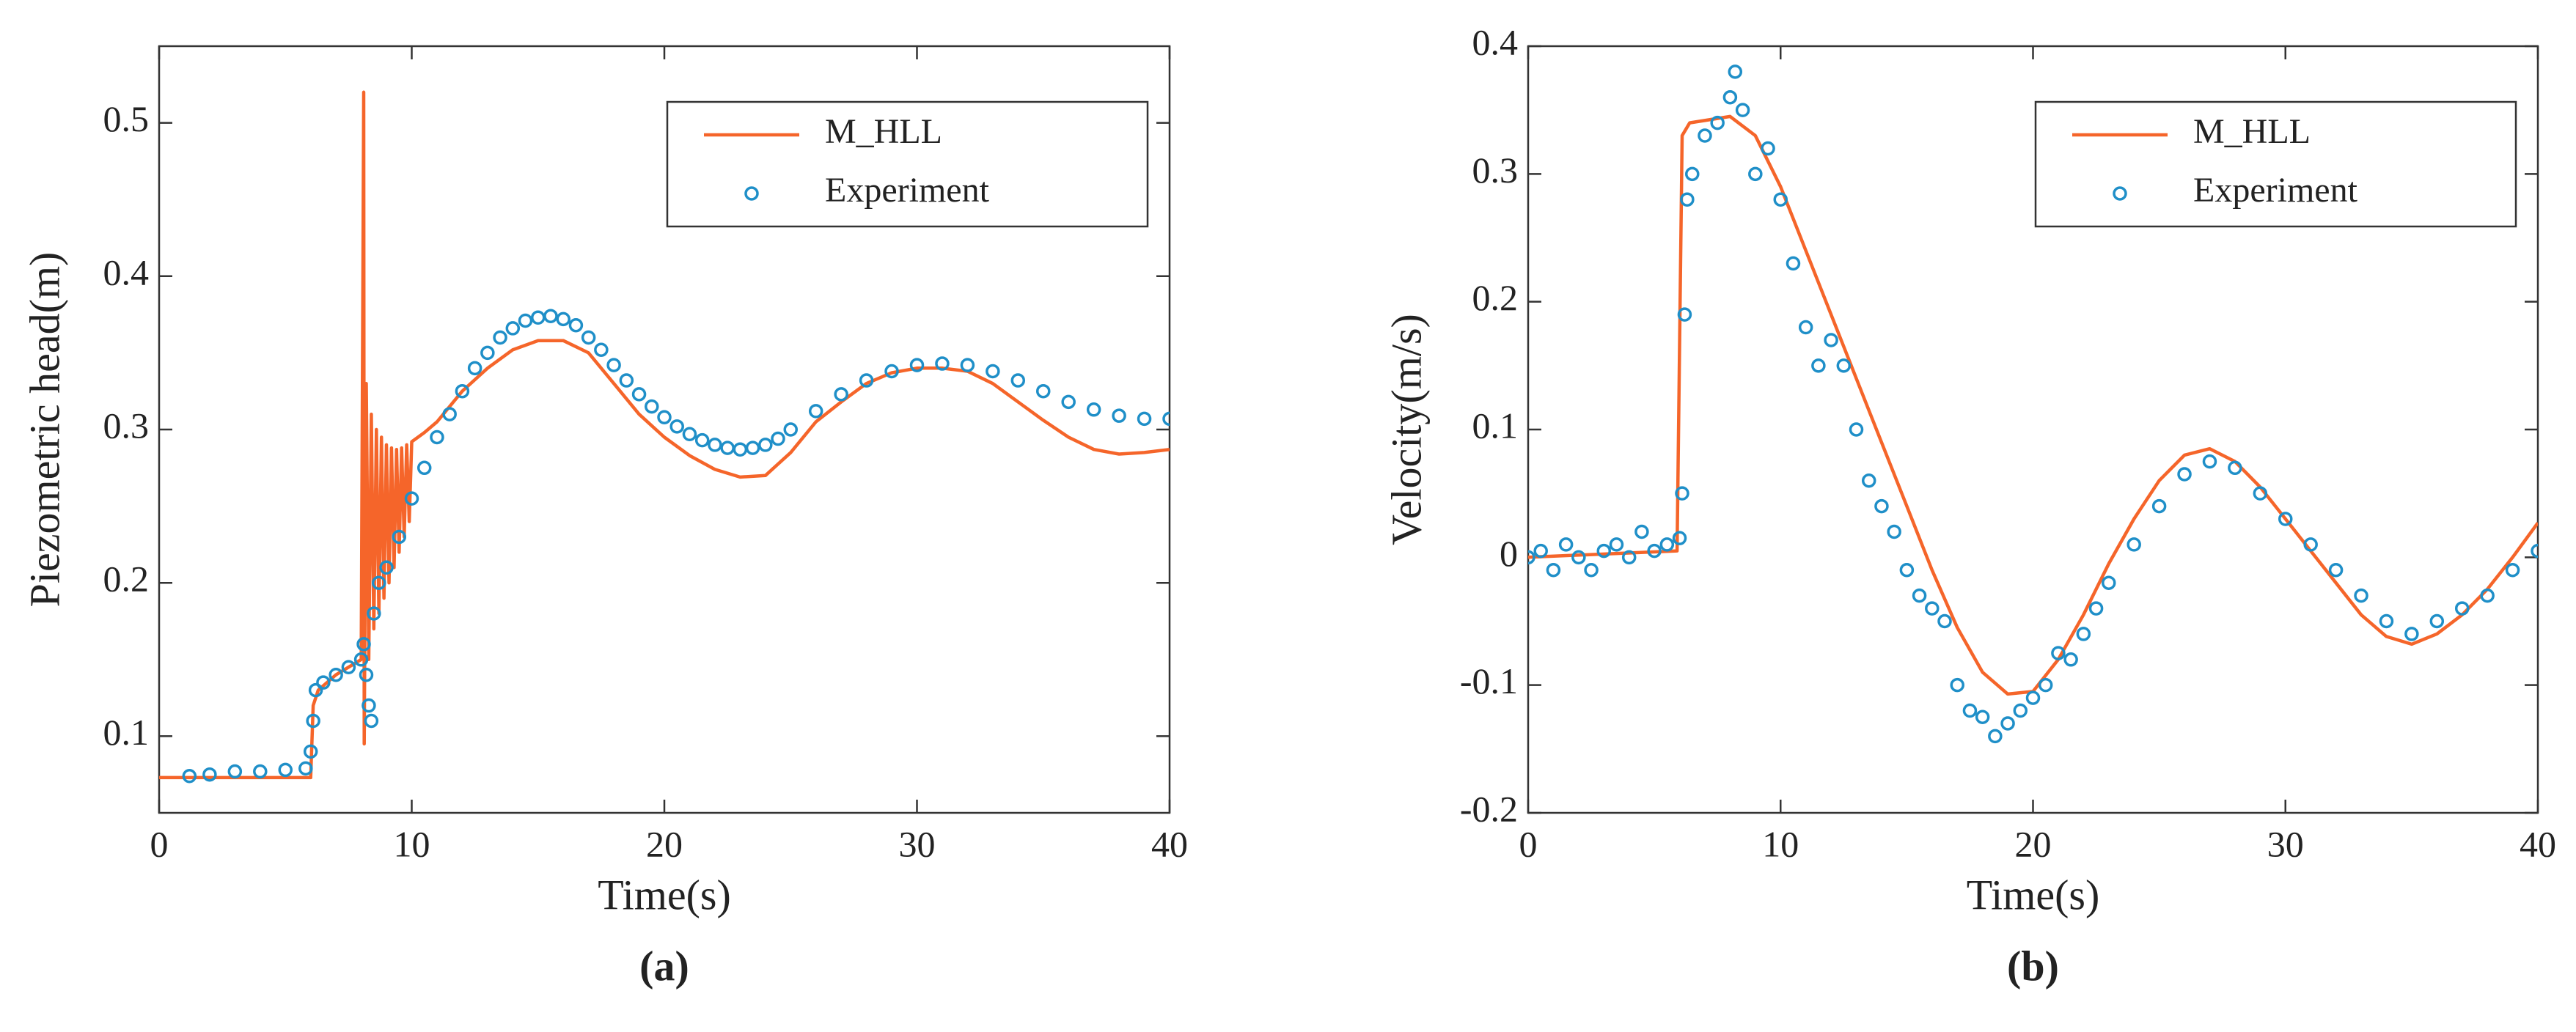 This screenshot has height=1032, width=2576. What do you see at coordinates (1781, 843) in the screenshot?
I see `x-tick-label: 10` at bounding box center [1781, 843].